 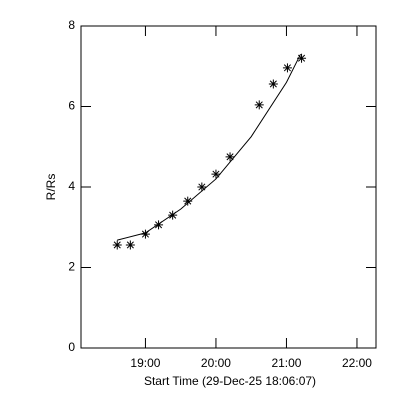 What do you see at coordinates (71, 186) in the screenshot?
I see `y-tick-label: 4` at bounding box center [71, 186].